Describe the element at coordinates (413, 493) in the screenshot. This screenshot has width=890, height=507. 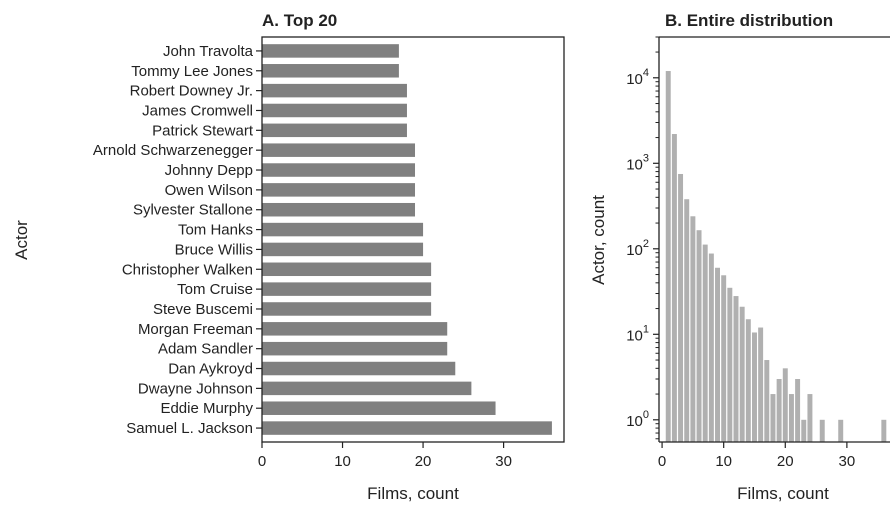
I see `panel-a-xlabel: Films, count` at that location.